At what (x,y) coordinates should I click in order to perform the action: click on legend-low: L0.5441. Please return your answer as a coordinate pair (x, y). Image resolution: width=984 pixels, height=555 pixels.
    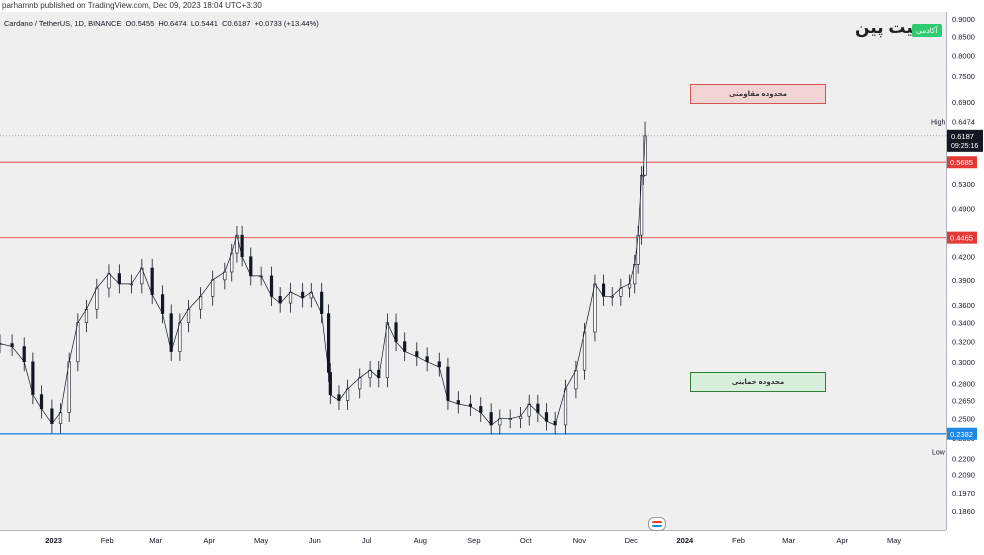
    Looking at the image, I should click on (204, 23).